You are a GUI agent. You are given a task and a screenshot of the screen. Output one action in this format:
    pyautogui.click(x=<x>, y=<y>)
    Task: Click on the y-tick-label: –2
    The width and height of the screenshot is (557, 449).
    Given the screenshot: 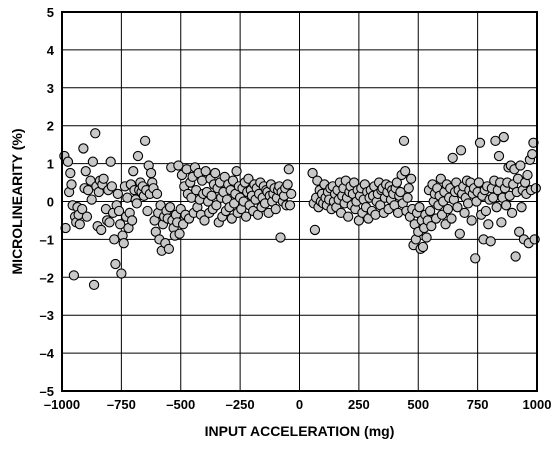 What is the action you would take?
    pyautogui.click(x=47, y=277)
    